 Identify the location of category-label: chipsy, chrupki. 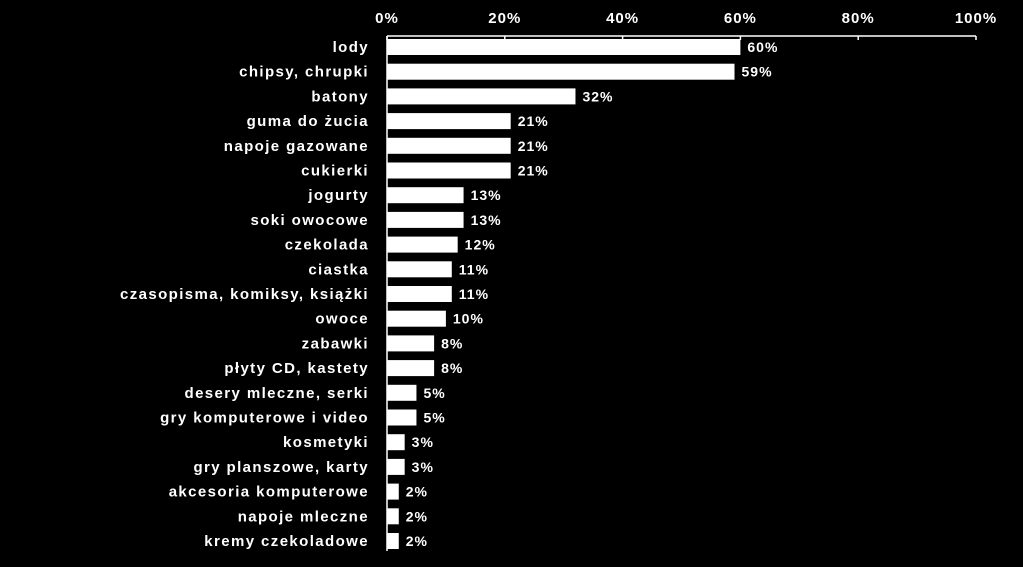
(304, 72).